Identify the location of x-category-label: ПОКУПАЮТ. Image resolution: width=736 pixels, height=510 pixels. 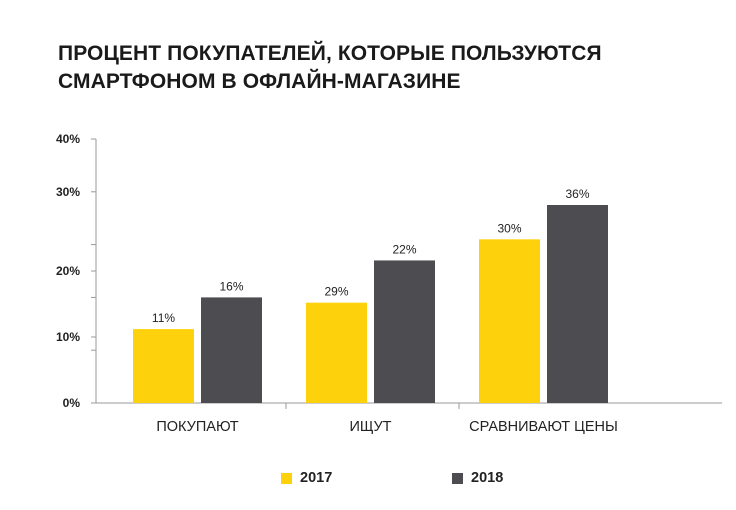
(197, 427).